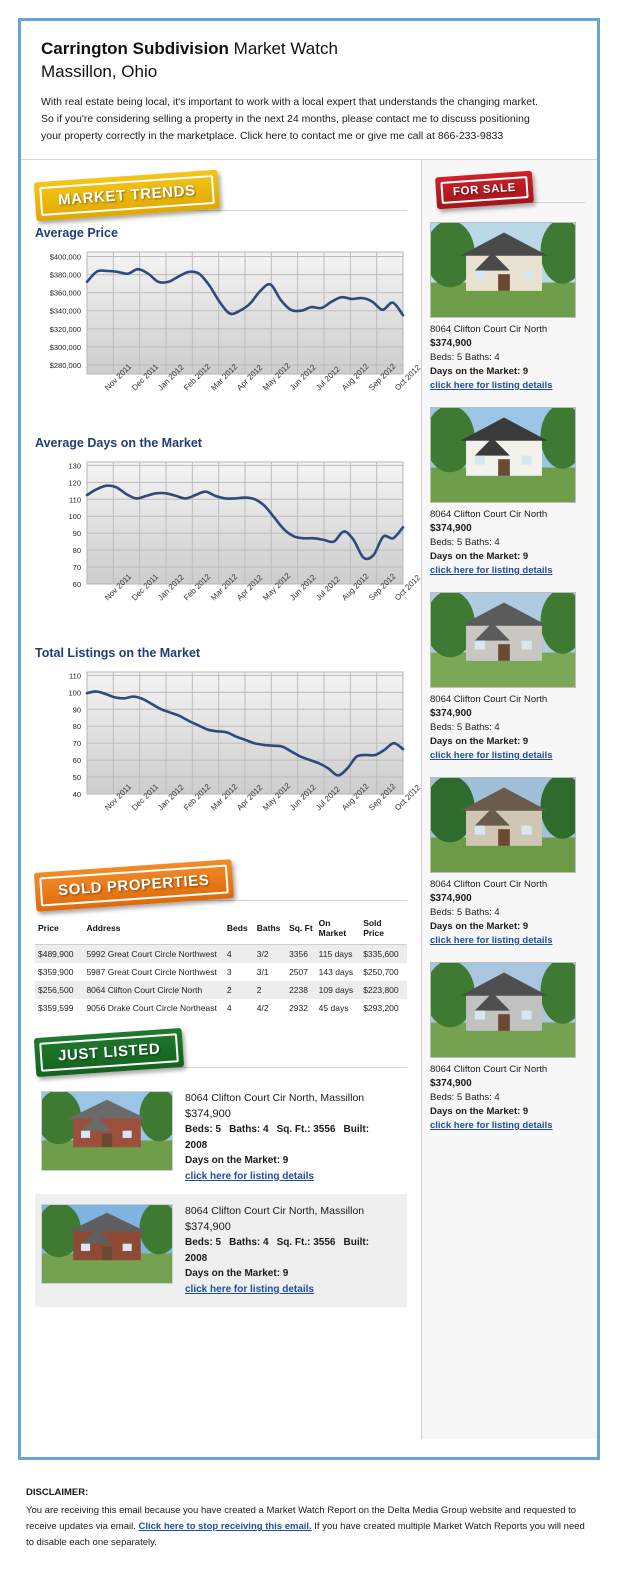  I want to click on table-cell: $489,900, so click(56, 954).